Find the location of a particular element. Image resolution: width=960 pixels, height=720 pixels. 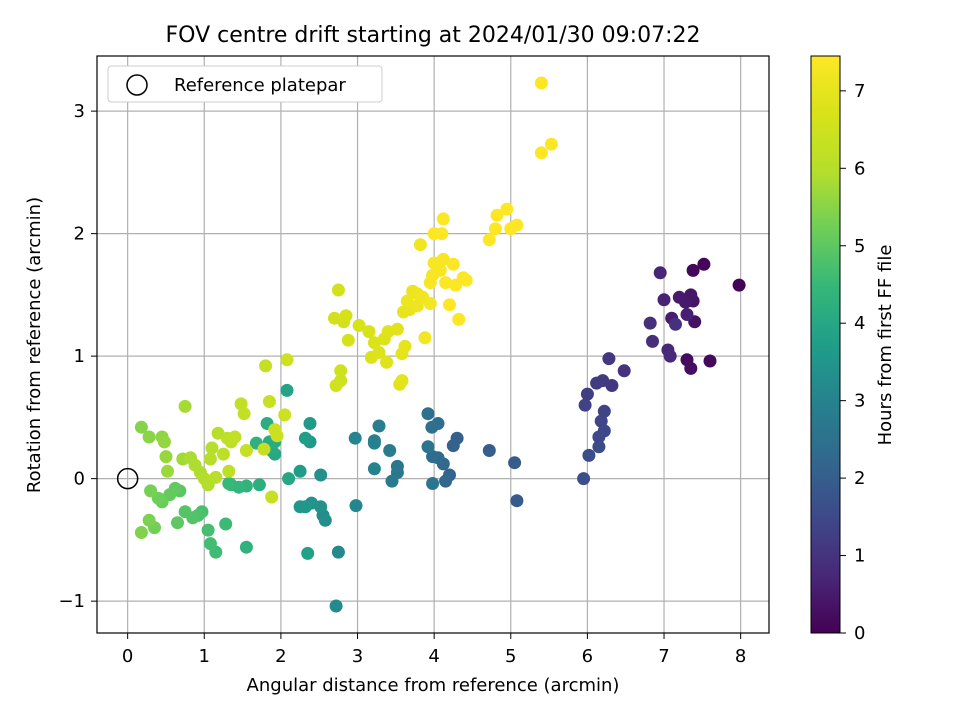

legend: Reference platepar is located at coordinates (245, 84).